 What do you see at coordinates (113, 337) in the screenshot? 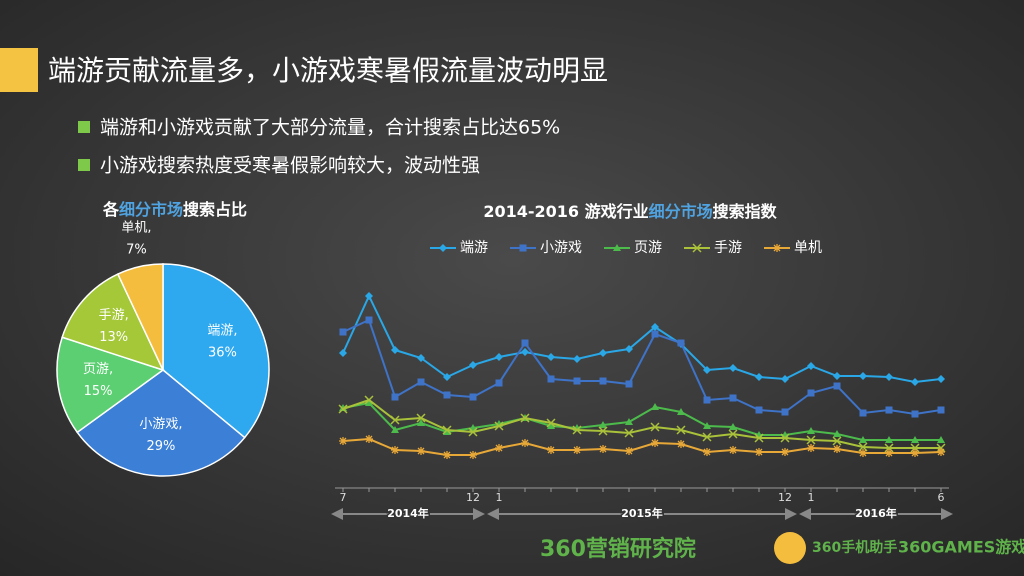
I see `slice-value: 13%` at bounding box center [113, 337].